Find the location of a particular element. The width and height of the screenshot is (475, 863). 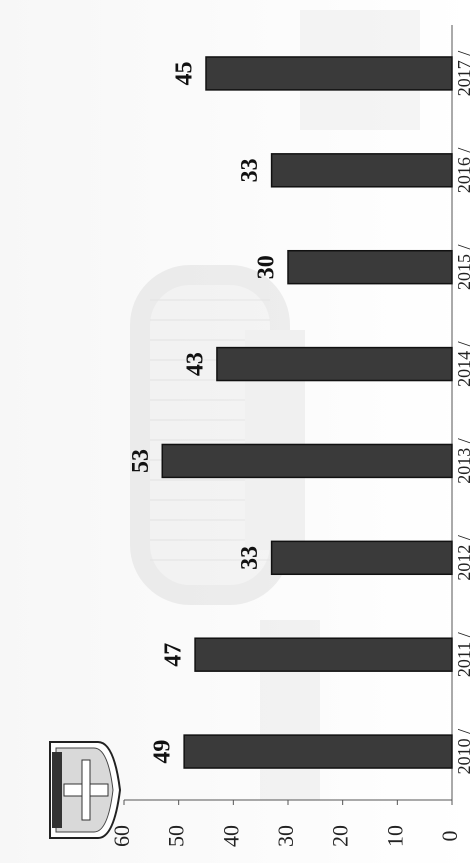

data-label: 30 is located at coordinates (267, 267).